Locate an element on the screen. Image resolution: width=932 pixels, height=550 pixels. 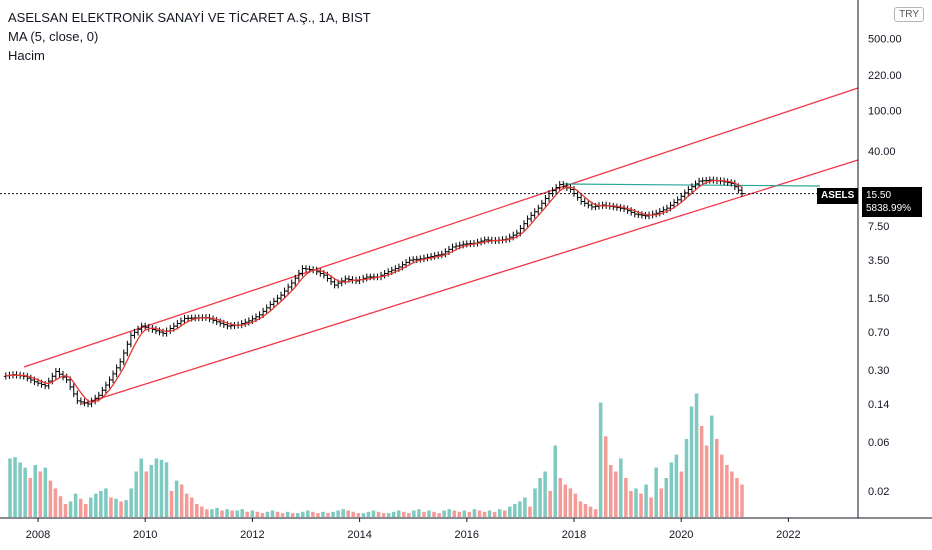
price-tick-label: 0.30 is located at coordinates (878, 371).